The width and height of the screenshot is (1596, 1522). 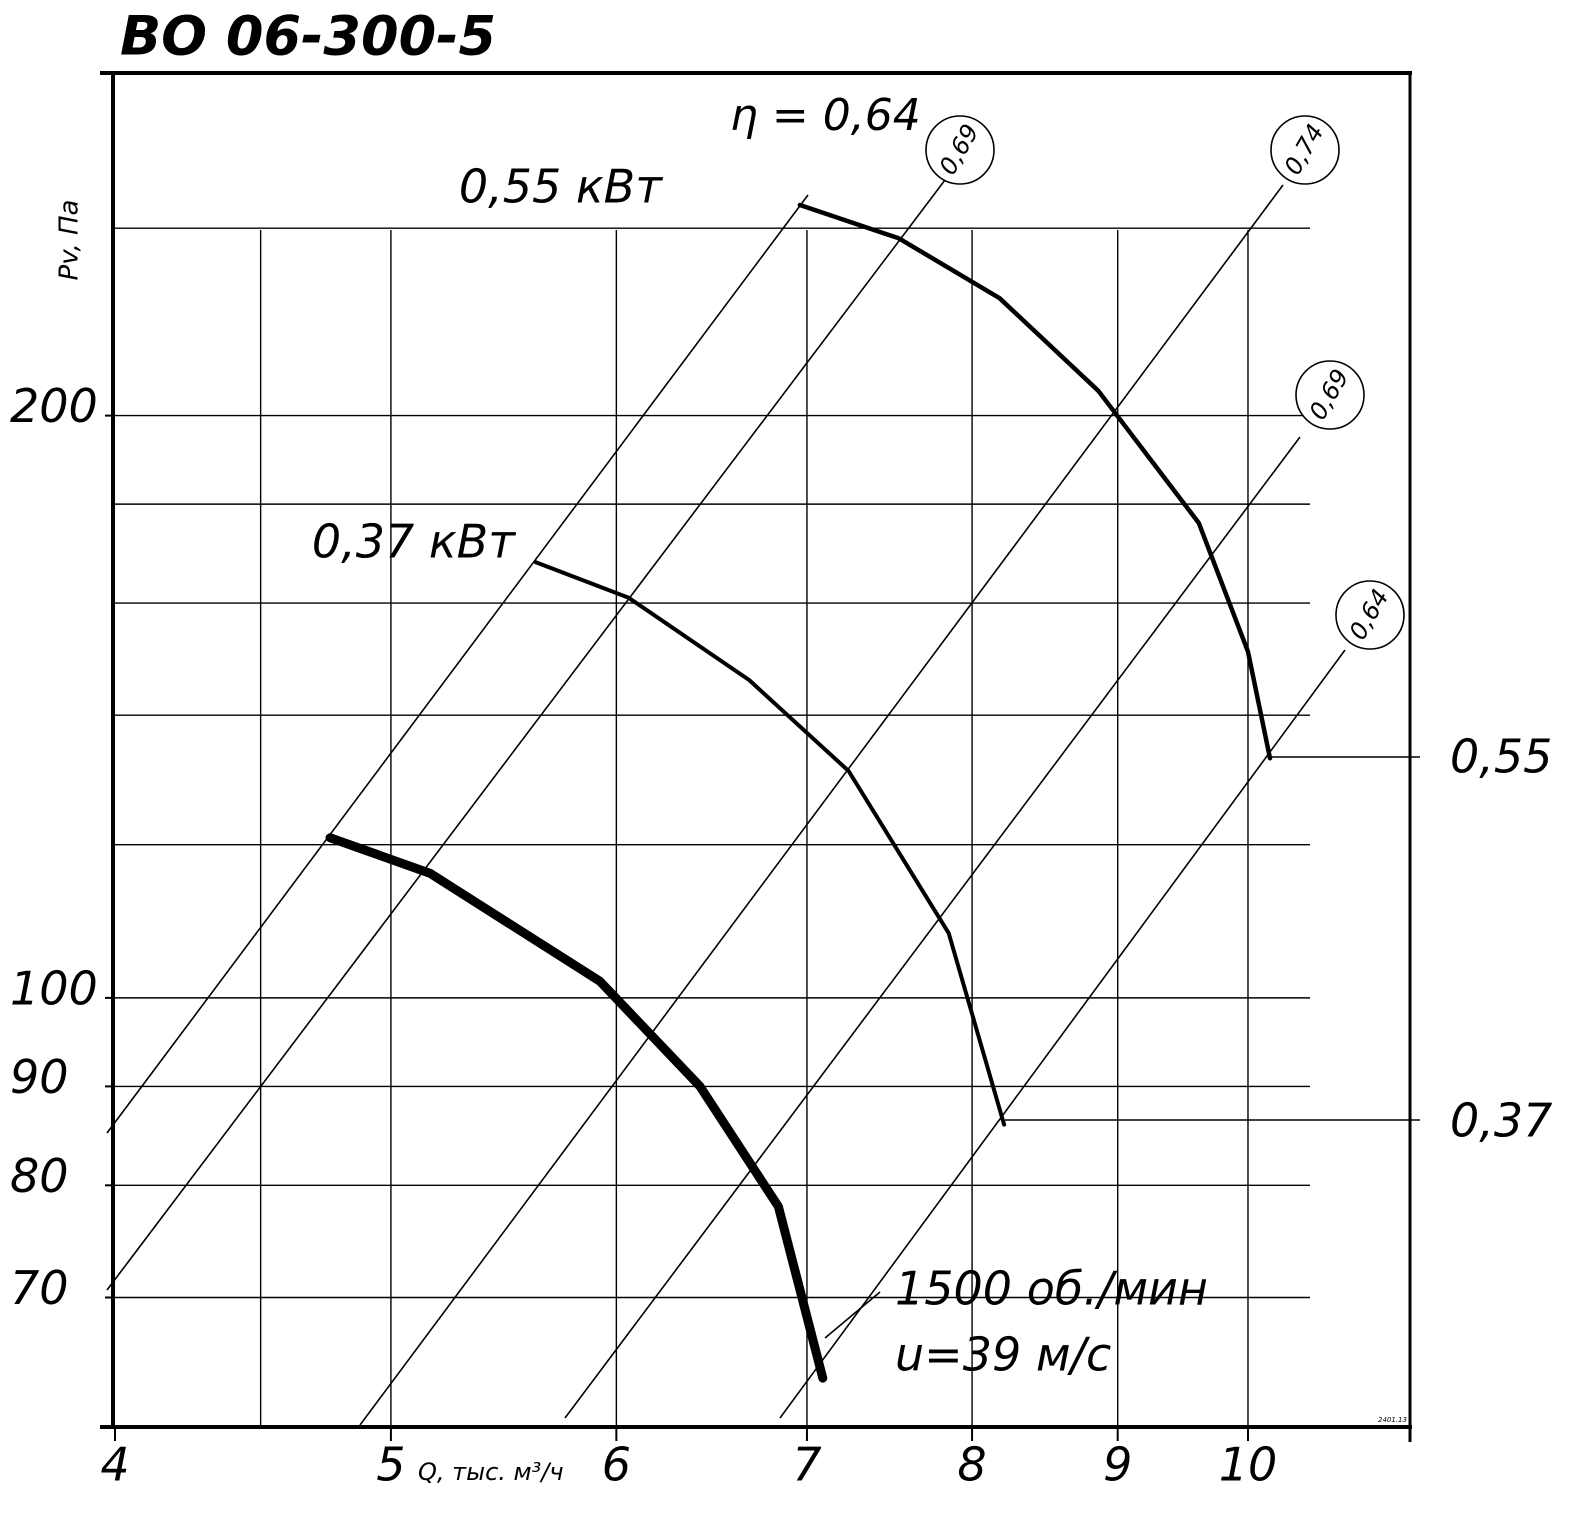 What do you see at coordinates (54, 406) in the screenshot?
I see `y-tick-label: 200` at bounding box center [54, 406].